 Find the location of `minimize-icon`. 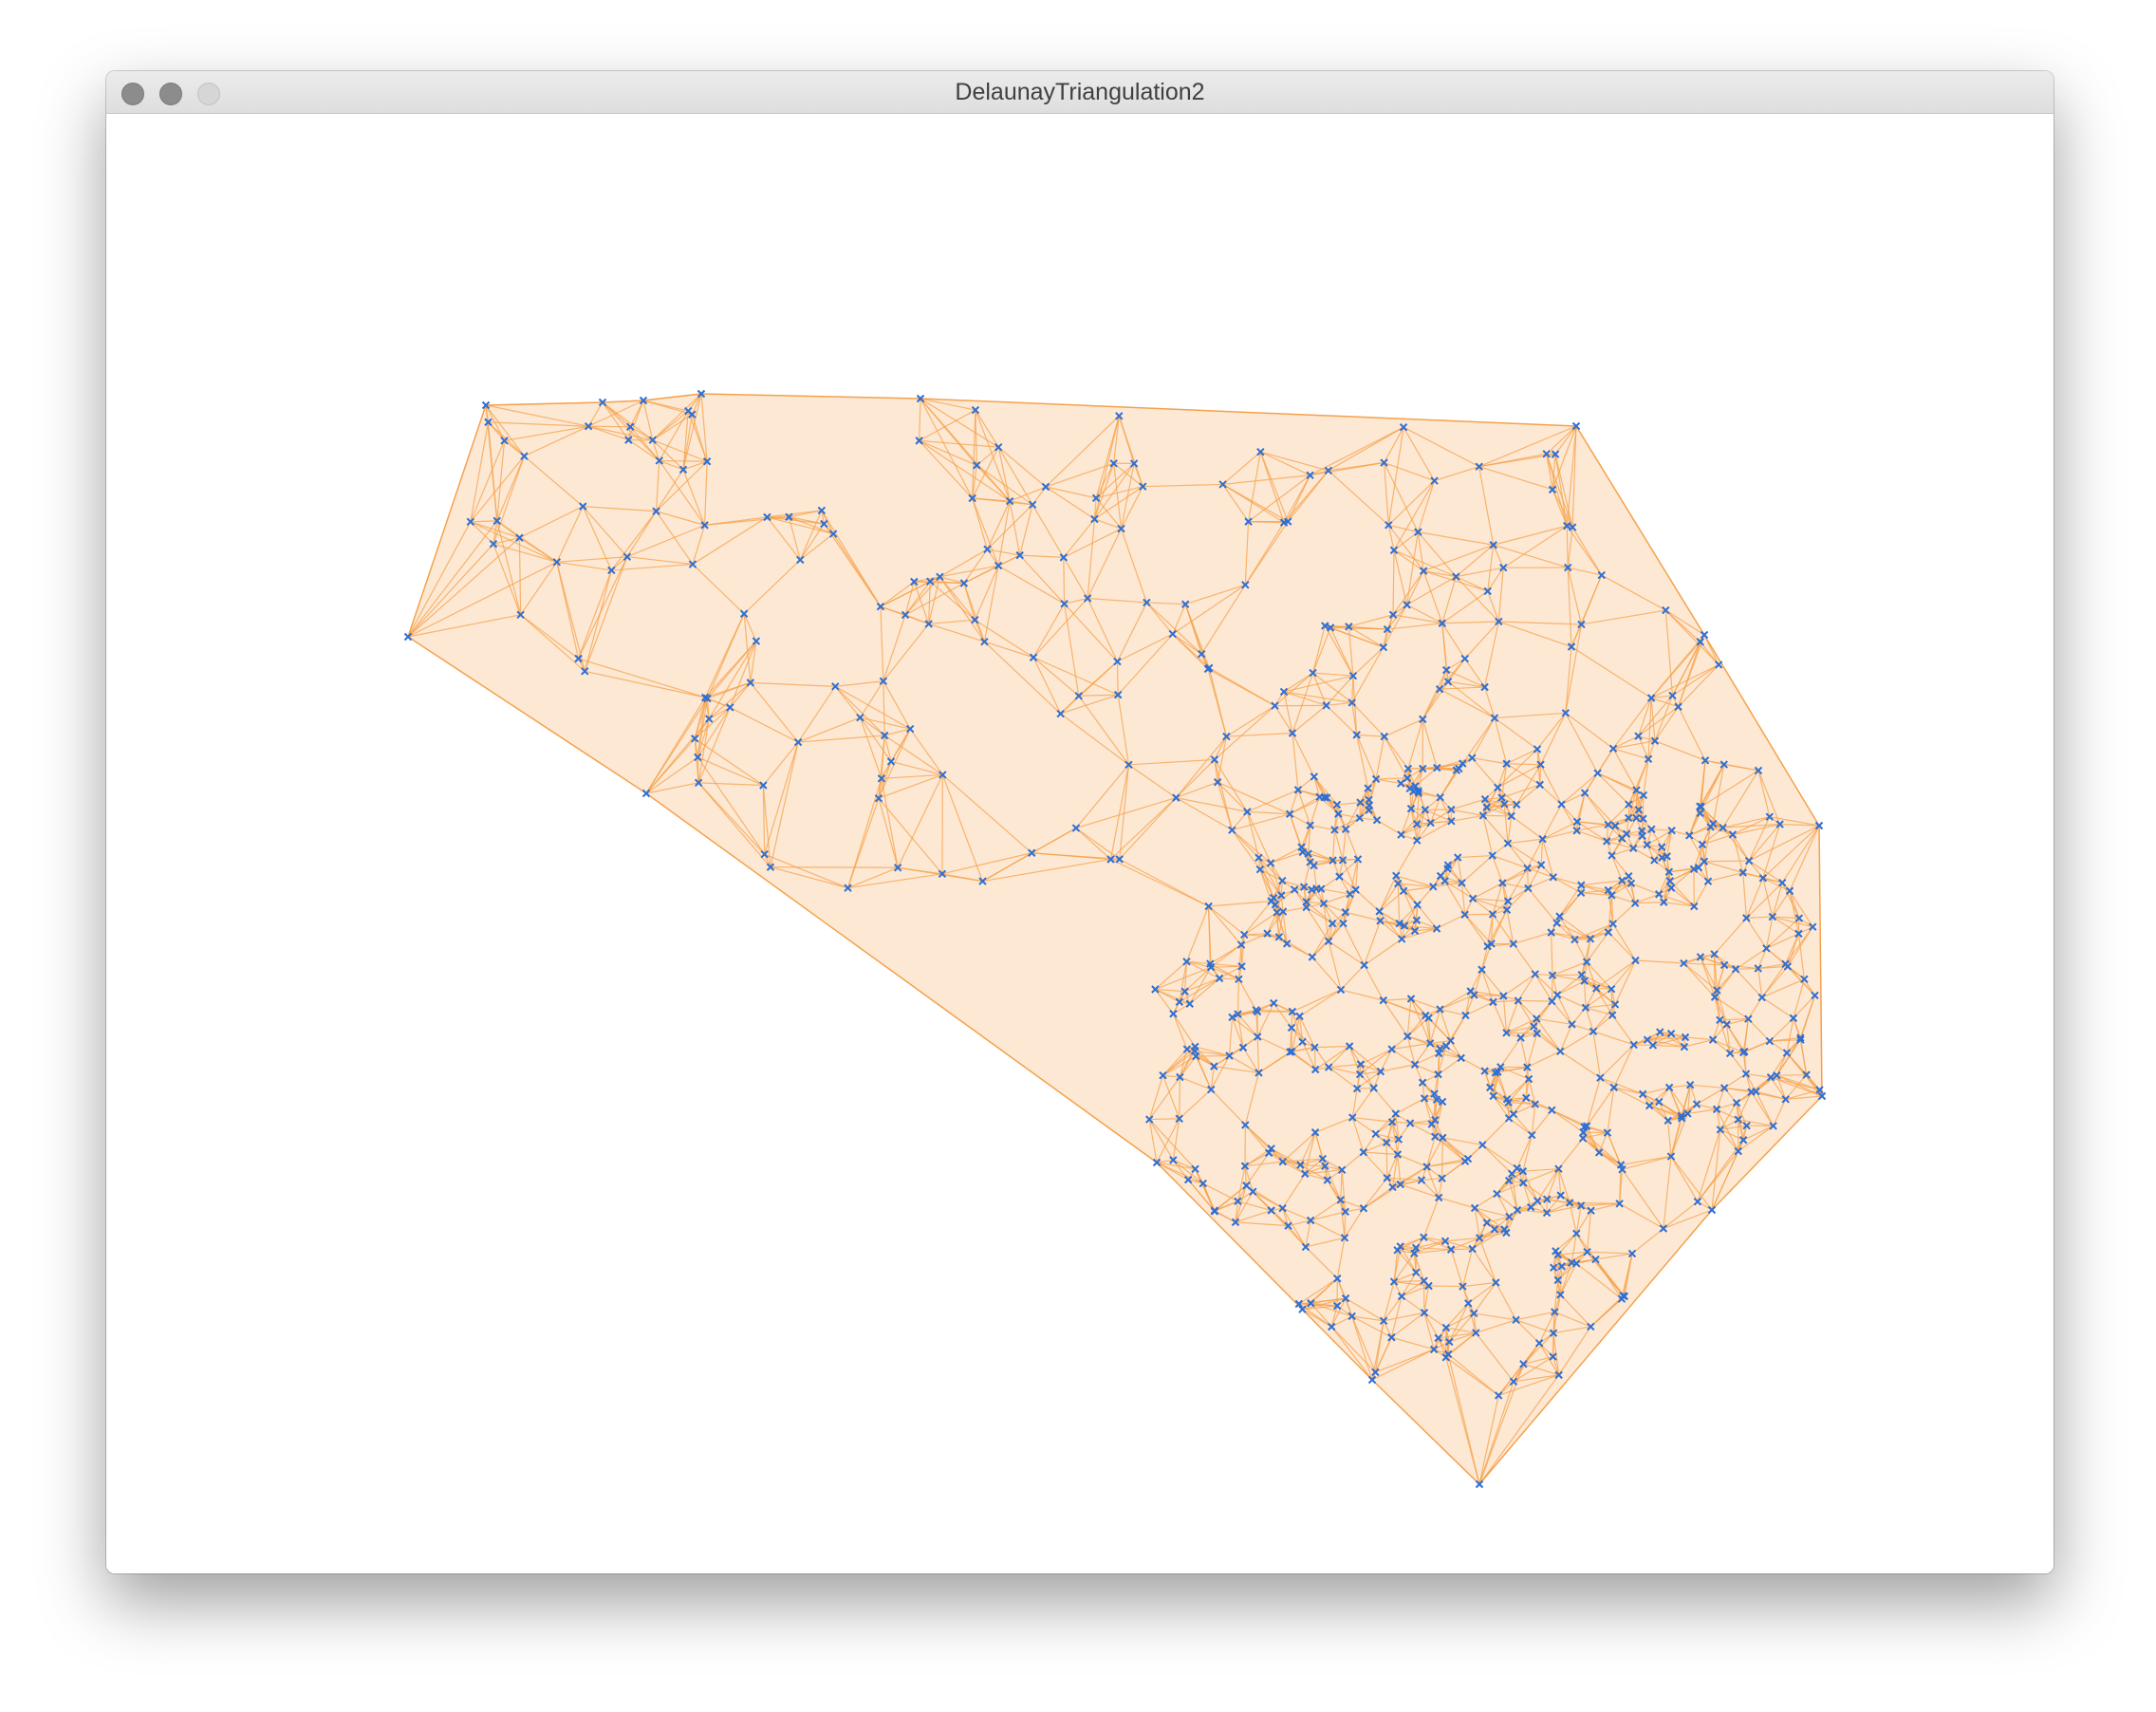

minimize-icon is located at coordinates (170, 94).